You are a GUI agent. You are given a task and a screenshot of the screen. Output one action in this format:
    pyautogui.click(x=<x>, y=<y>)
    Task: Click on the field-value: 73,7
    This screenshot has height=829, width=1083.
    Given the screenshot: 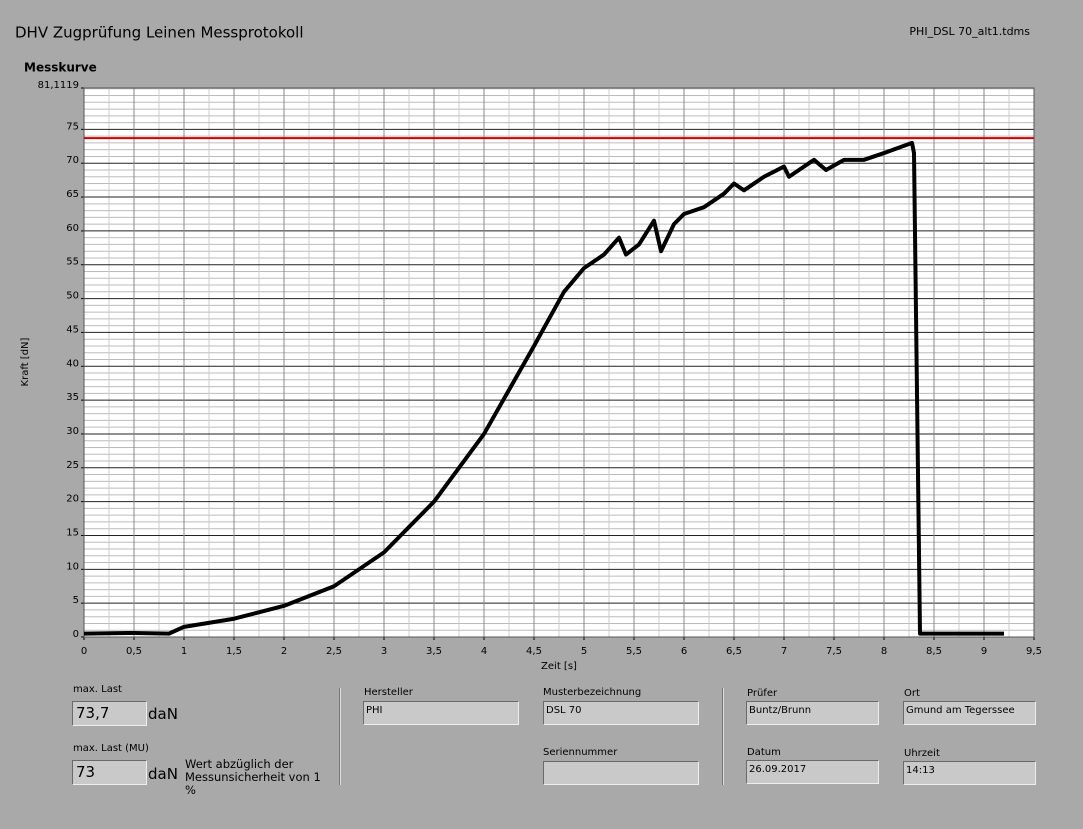 What is the action you would take?
    pyautogui.click(x=109, y=713)
    